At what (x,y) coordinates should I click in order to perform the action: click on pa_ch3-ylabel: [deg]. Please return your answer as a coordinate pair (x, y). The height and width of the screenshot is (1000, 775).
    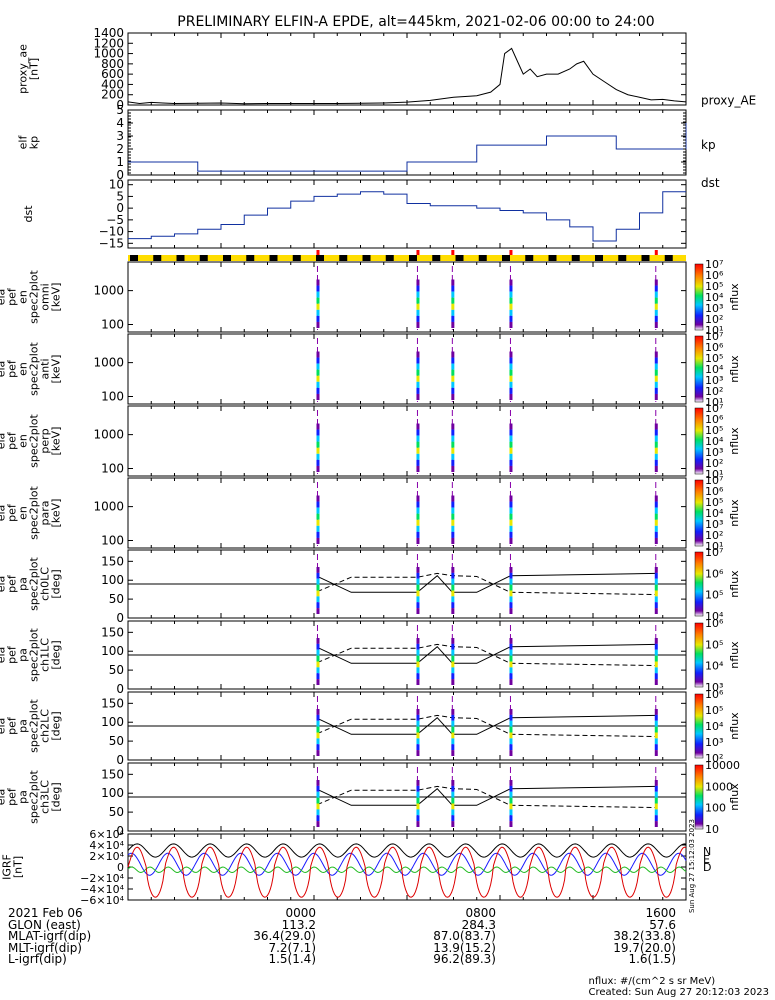
    Looking at the image, I should click on (56, 796).